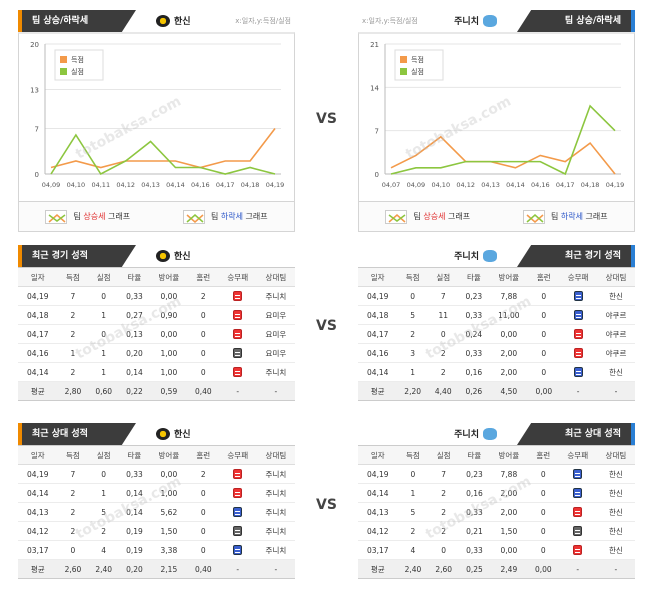 This screenshot has height=593, width=650. What do you see at coordinates (475, 255) in the screenshot?
I see `recent-team-right: 주니치` at bounding box center [475, 255].